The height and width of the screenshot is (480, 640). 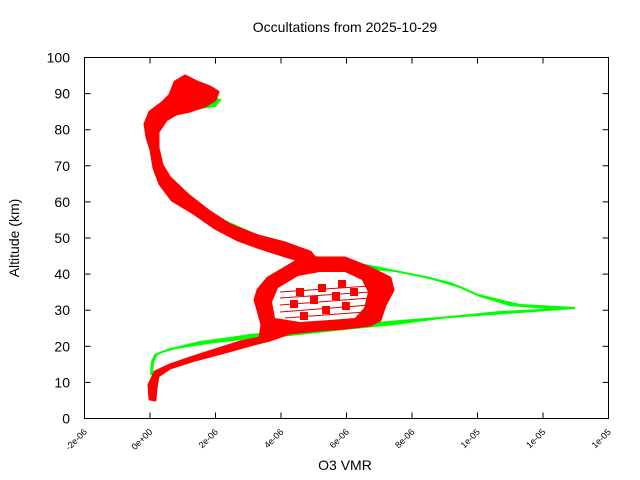 What do you see at coordinates (404, 438) in the screenshot?
I see `x-tick-label: 8e-06` at bounding box center [404, 438].